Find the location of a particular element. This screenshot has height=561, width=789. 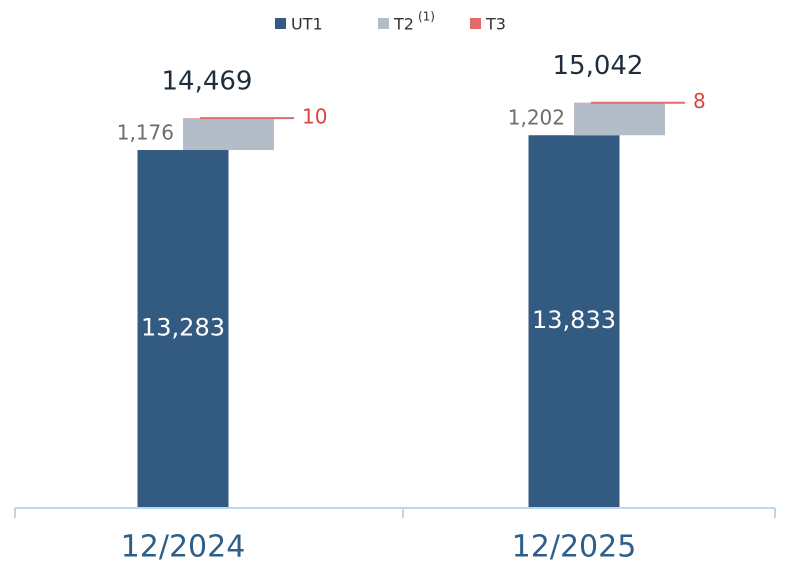

value-label: 1,176 is located at coordinates (145, 133).